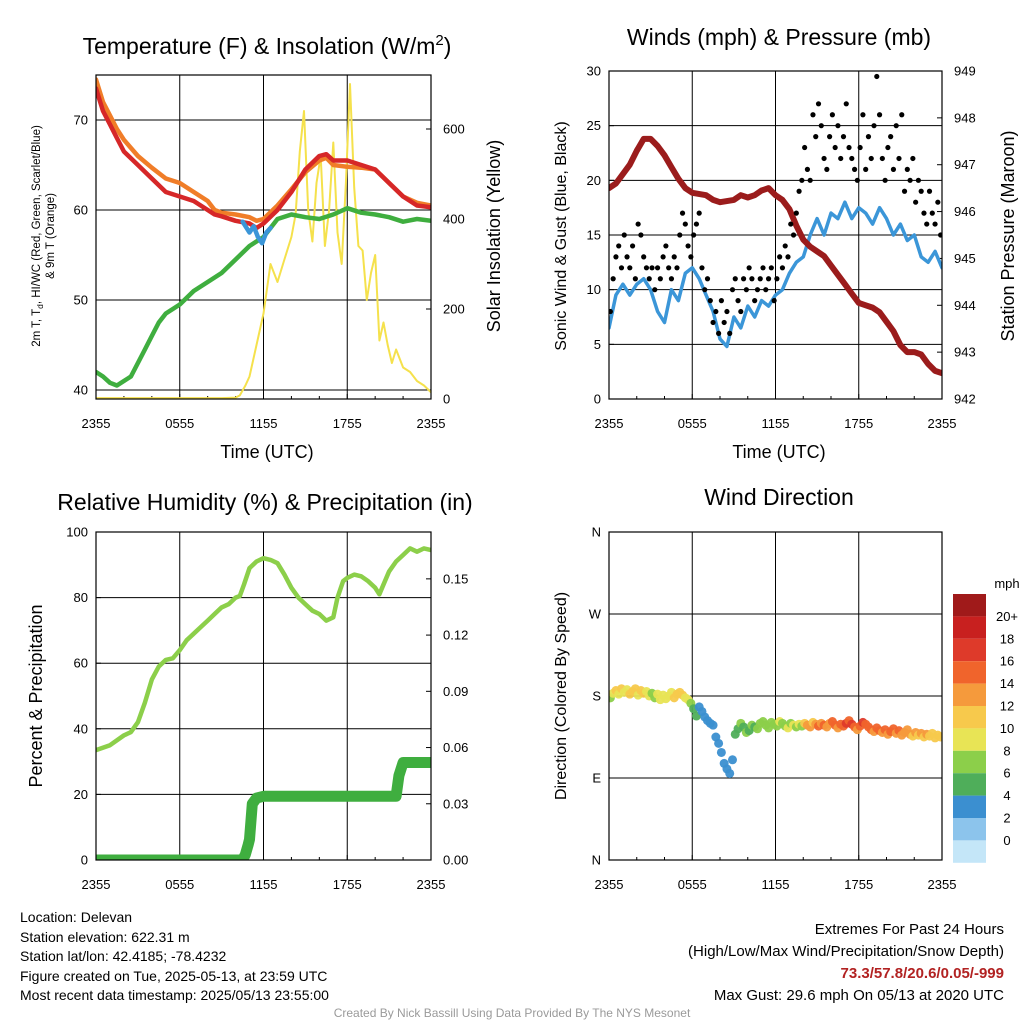 The image size is (1024, 1024). Describe the element at coordinates (267, 45) in the screenshot. I see `temperature-chart-title: Temperature (F) & Insolation (W/m2)` at that location.